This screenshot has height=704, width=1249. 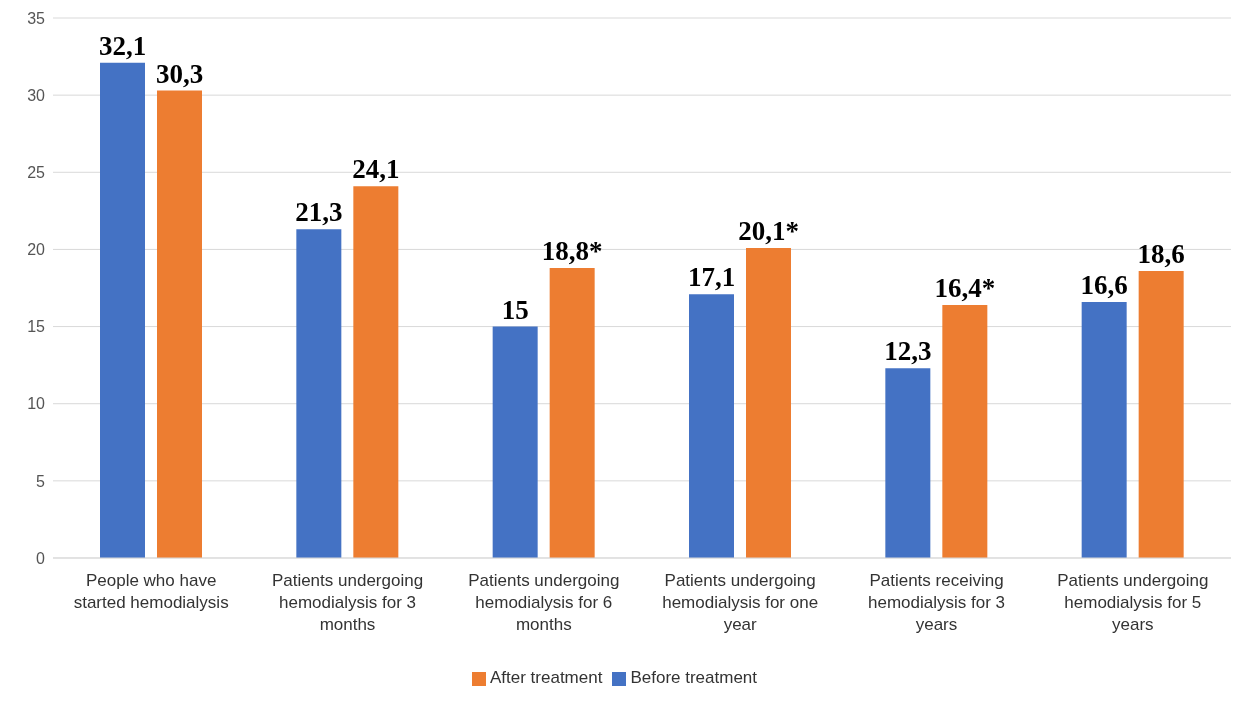 What do you see at coordinates (36, 95) in the screenshot?
I see `y-tick-label: 30` at bounding box center [36, 95].